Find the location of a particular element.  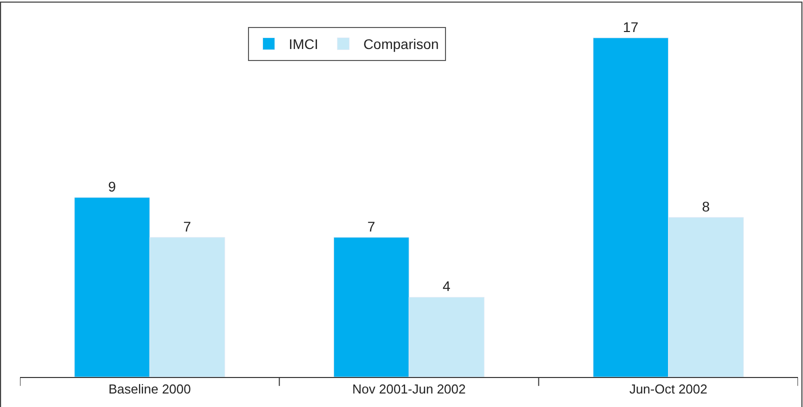

x-tick-label: Jun-Oct 2002 is located at coordinates (668, 389).